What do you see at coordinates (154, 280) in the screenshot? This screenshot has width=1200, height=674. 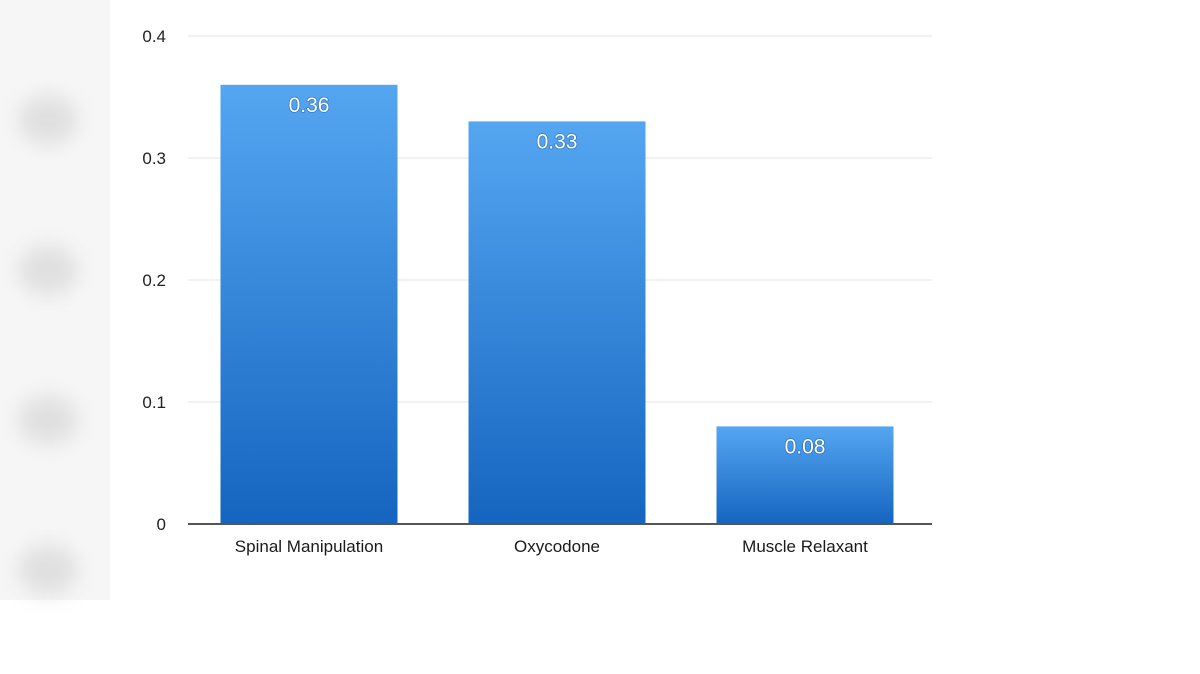 I see `y-tick-label: 0.2` at bounding box center [154, 280].